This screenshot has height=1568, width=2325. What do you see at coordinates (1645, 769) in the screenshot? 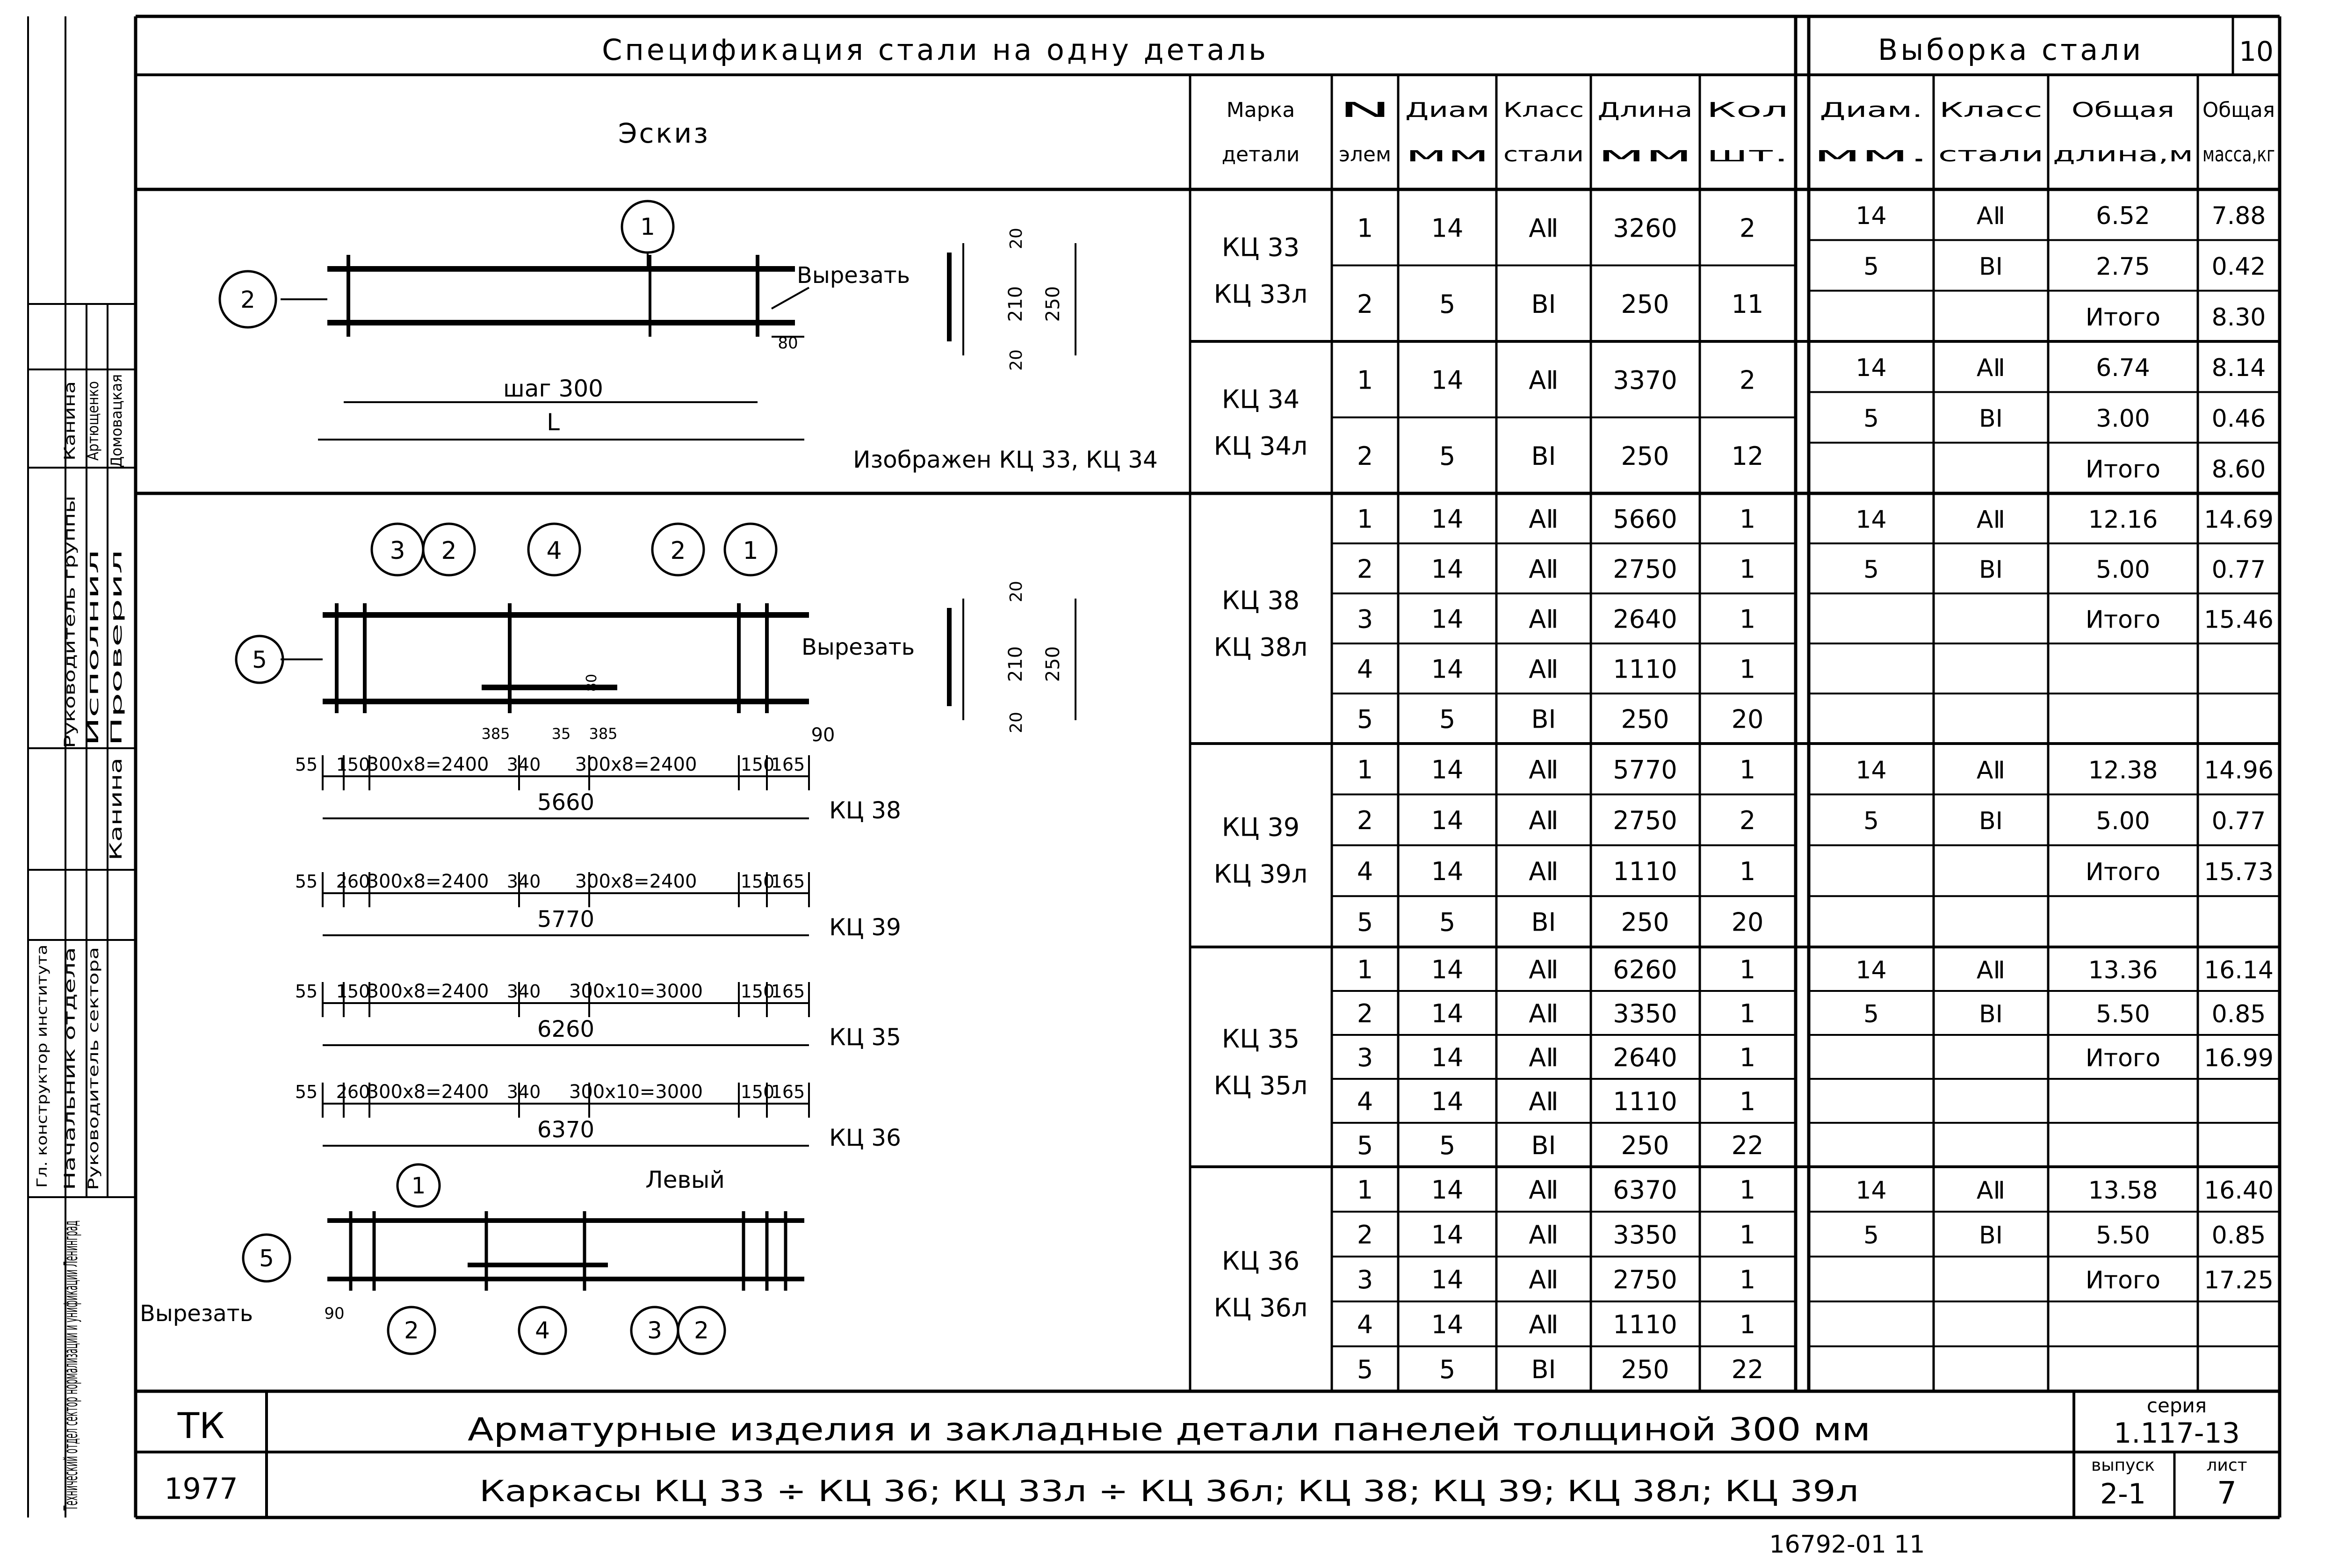
I see `spec-cell: 5770` at bounding box center [1645, 769].